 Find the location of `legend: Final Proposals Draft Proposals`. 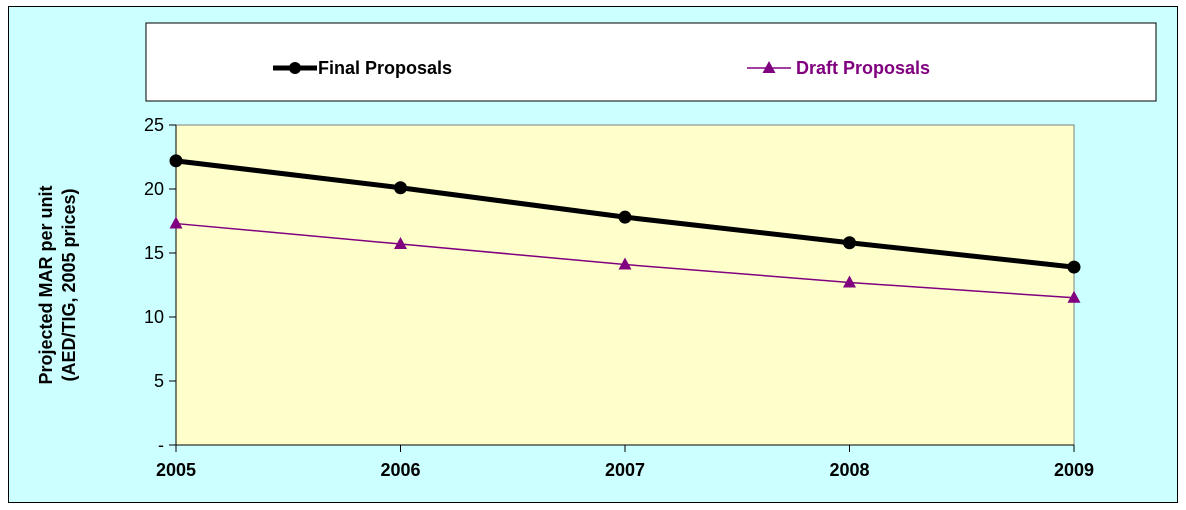

legend: Final Proposals Draft Proposals is located at coordinates (651, 62).